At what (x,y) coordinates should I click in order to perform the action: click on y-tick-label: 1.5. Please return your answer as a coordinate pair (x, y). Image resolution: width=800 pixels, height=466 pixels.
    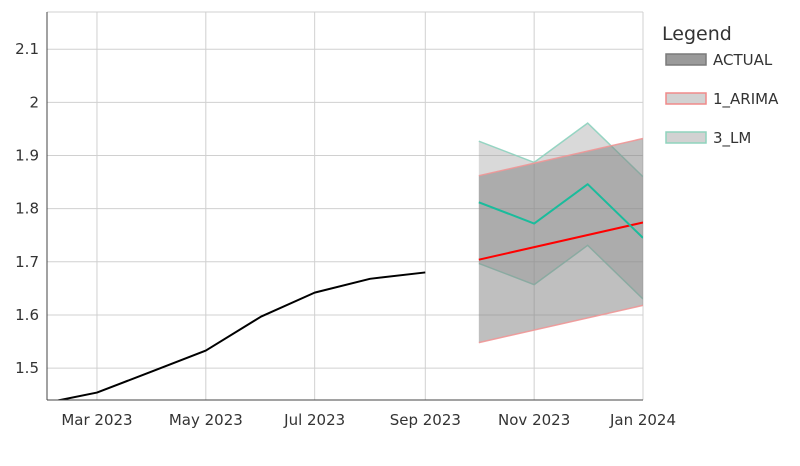
    Looking at the image, I should click on (27, 368).